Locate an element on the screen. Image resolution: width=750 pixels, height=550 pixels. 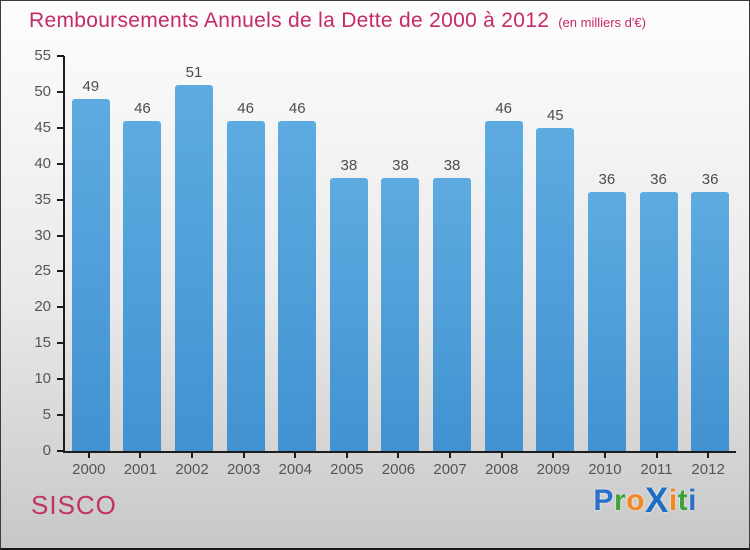
x-year-label: 2005 is located at coordinates (347, 469).